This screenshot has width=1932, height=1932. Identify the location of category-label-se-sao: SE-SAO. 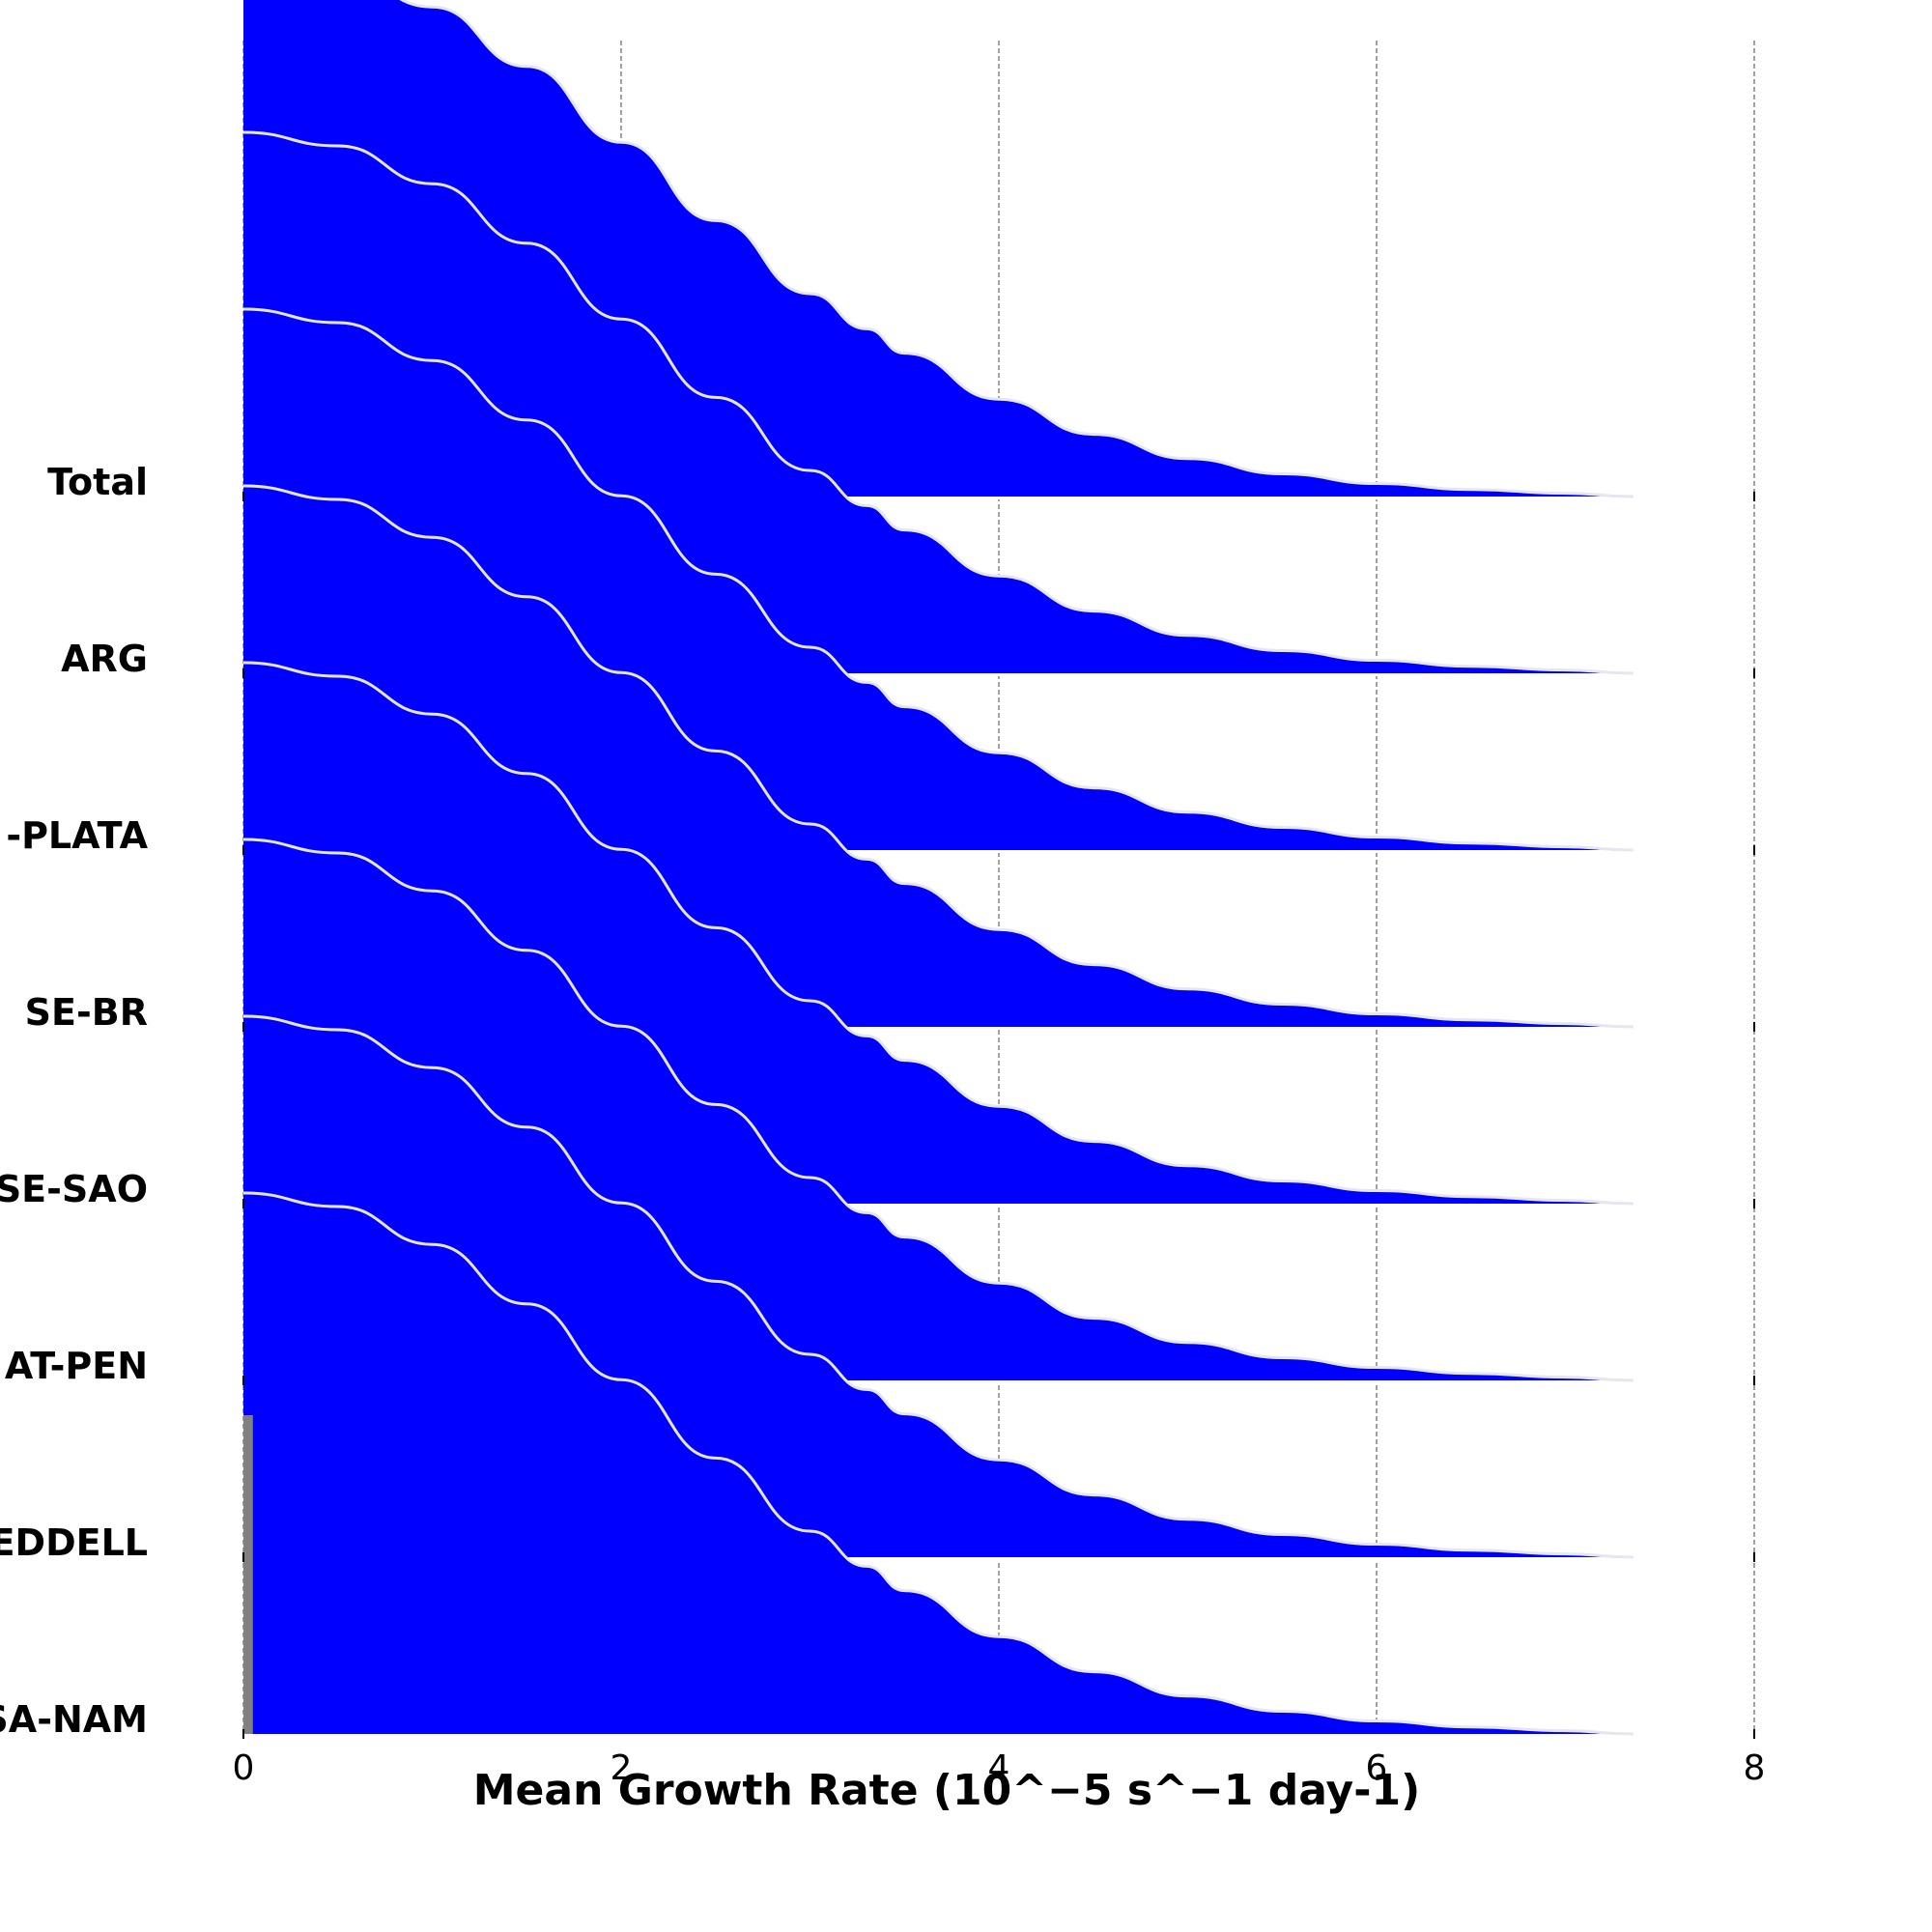
(74, 1189).